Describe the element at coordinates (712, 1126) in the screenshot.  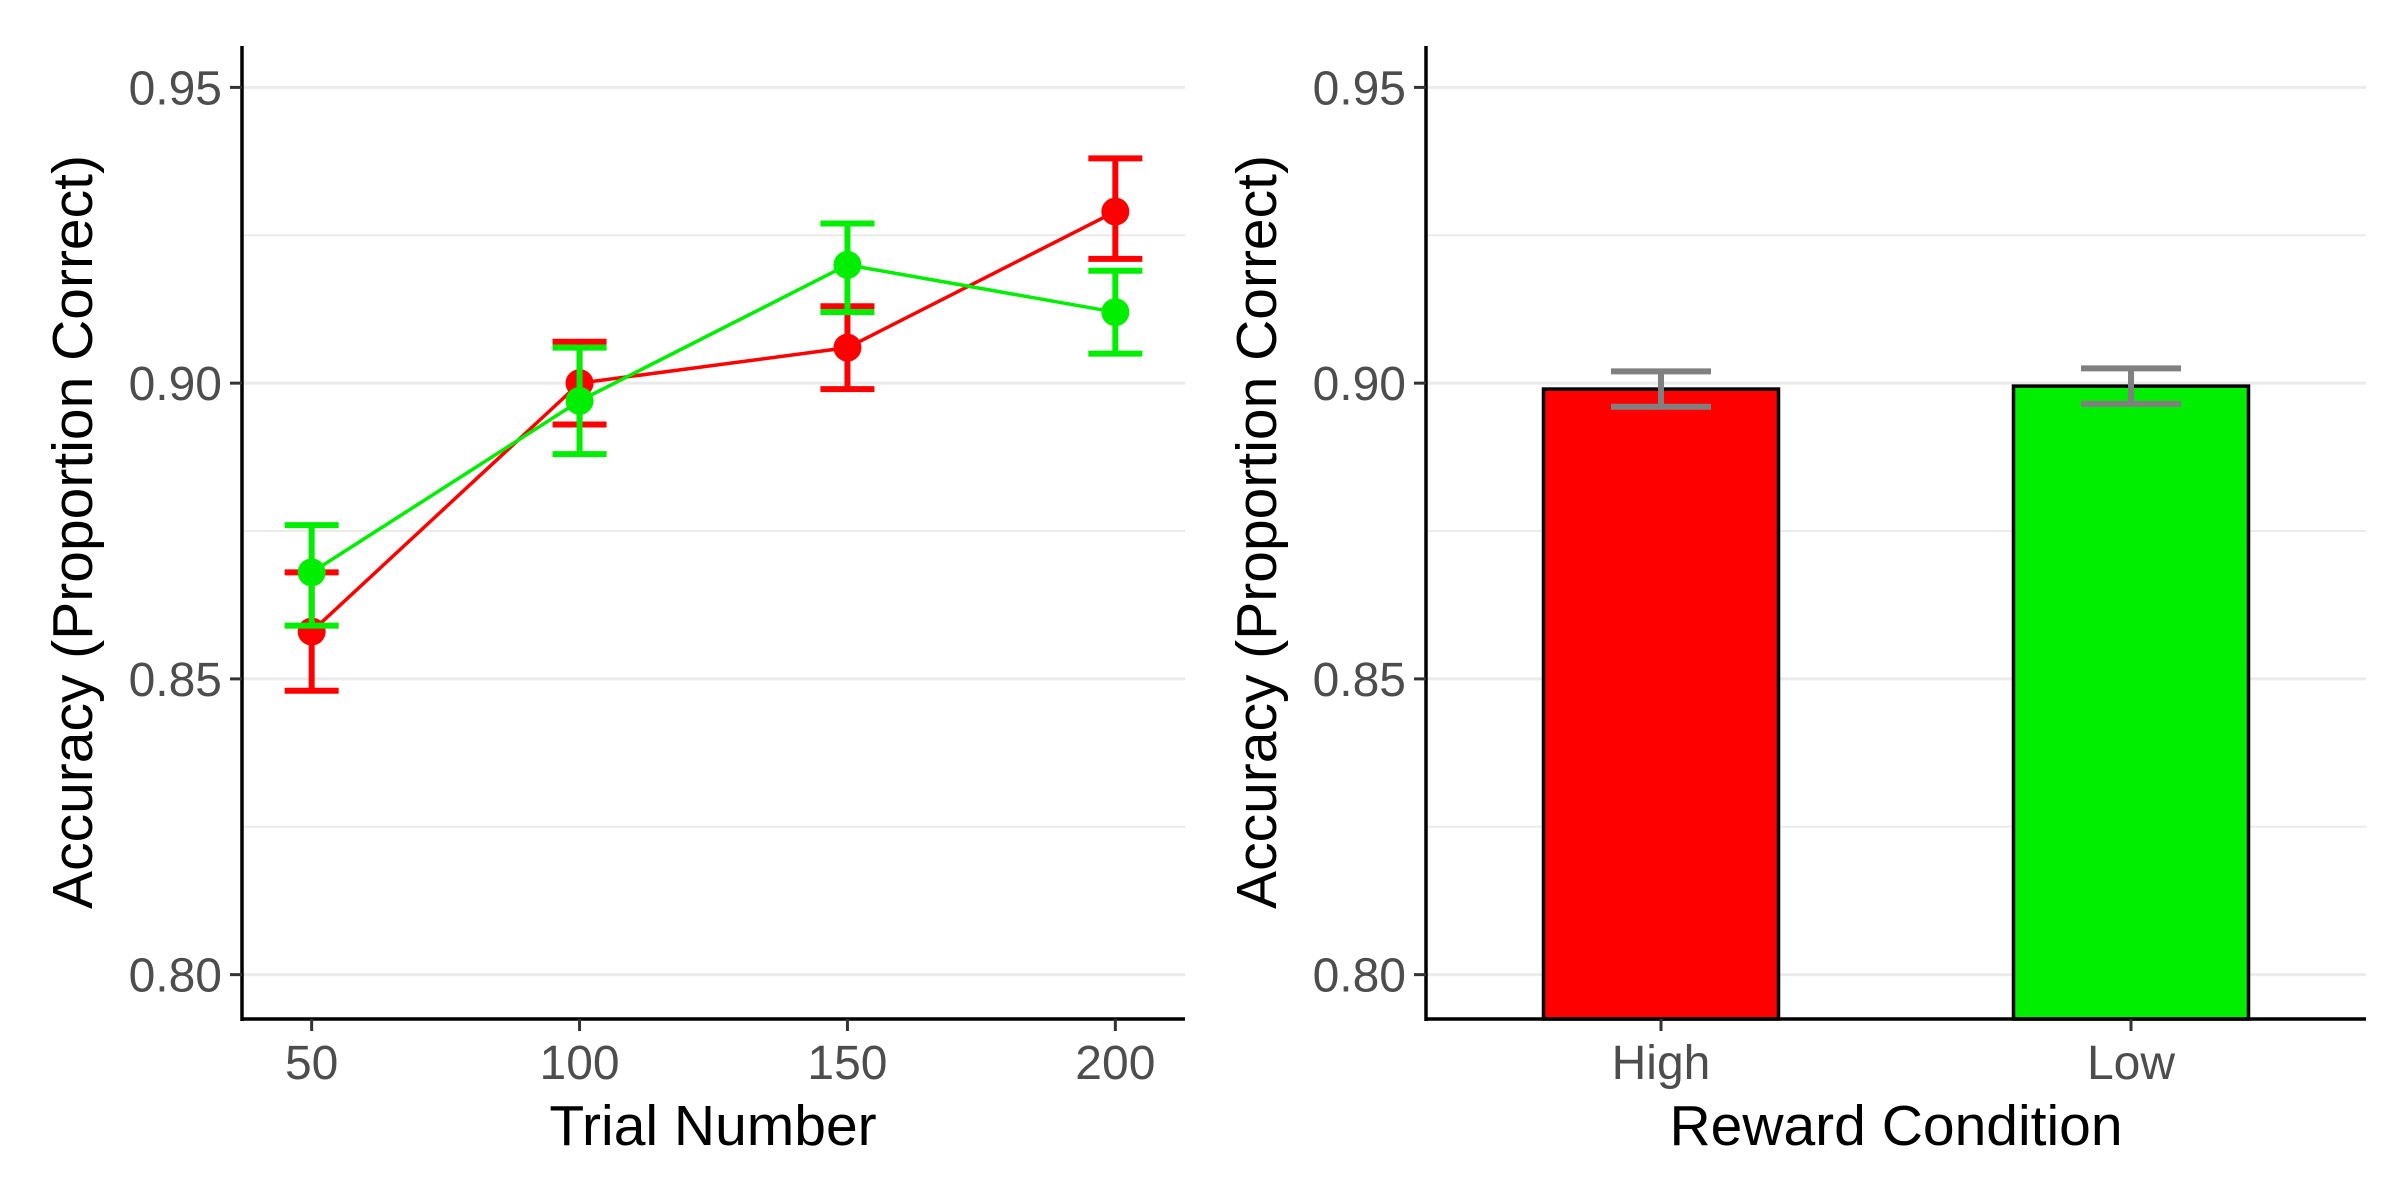
I see `x-axis-title: Trial Number` at that location.